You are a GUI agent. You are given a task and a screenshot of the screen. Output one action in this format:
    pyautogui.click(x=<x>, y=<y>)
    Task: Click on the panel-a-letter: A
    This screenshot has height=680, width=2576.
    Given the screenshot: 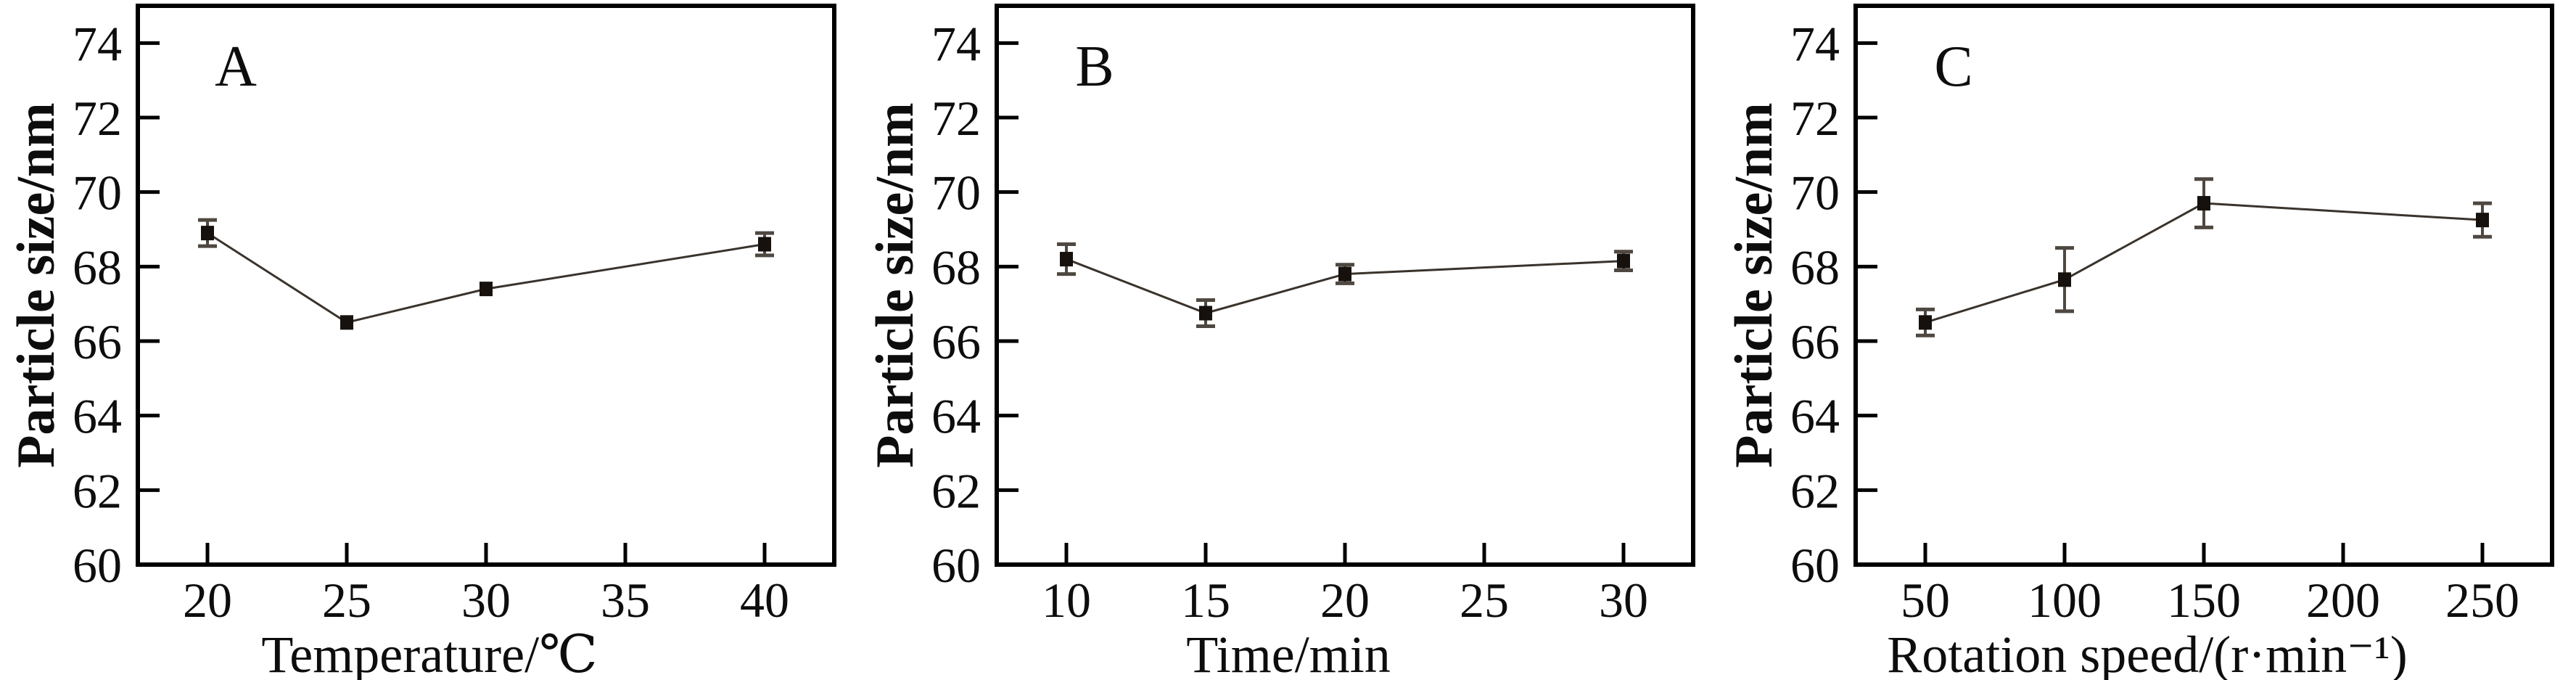 What is the action you would take?
    pyautogui.click(x=236, y=67)
    